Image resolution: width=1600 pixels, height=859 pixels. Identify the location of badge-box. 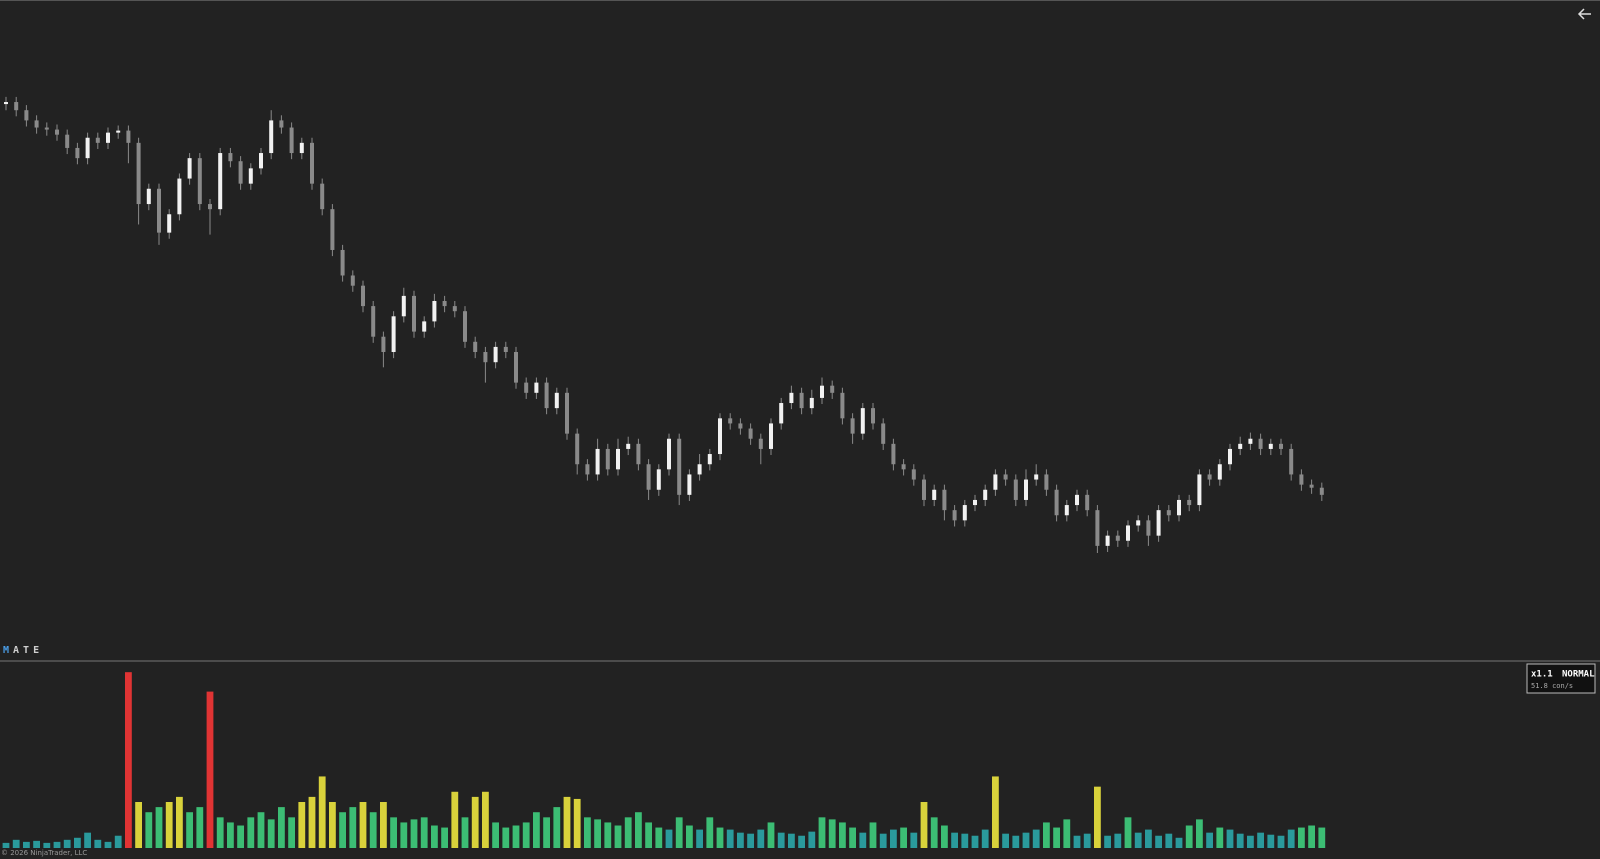
(1561, 678).